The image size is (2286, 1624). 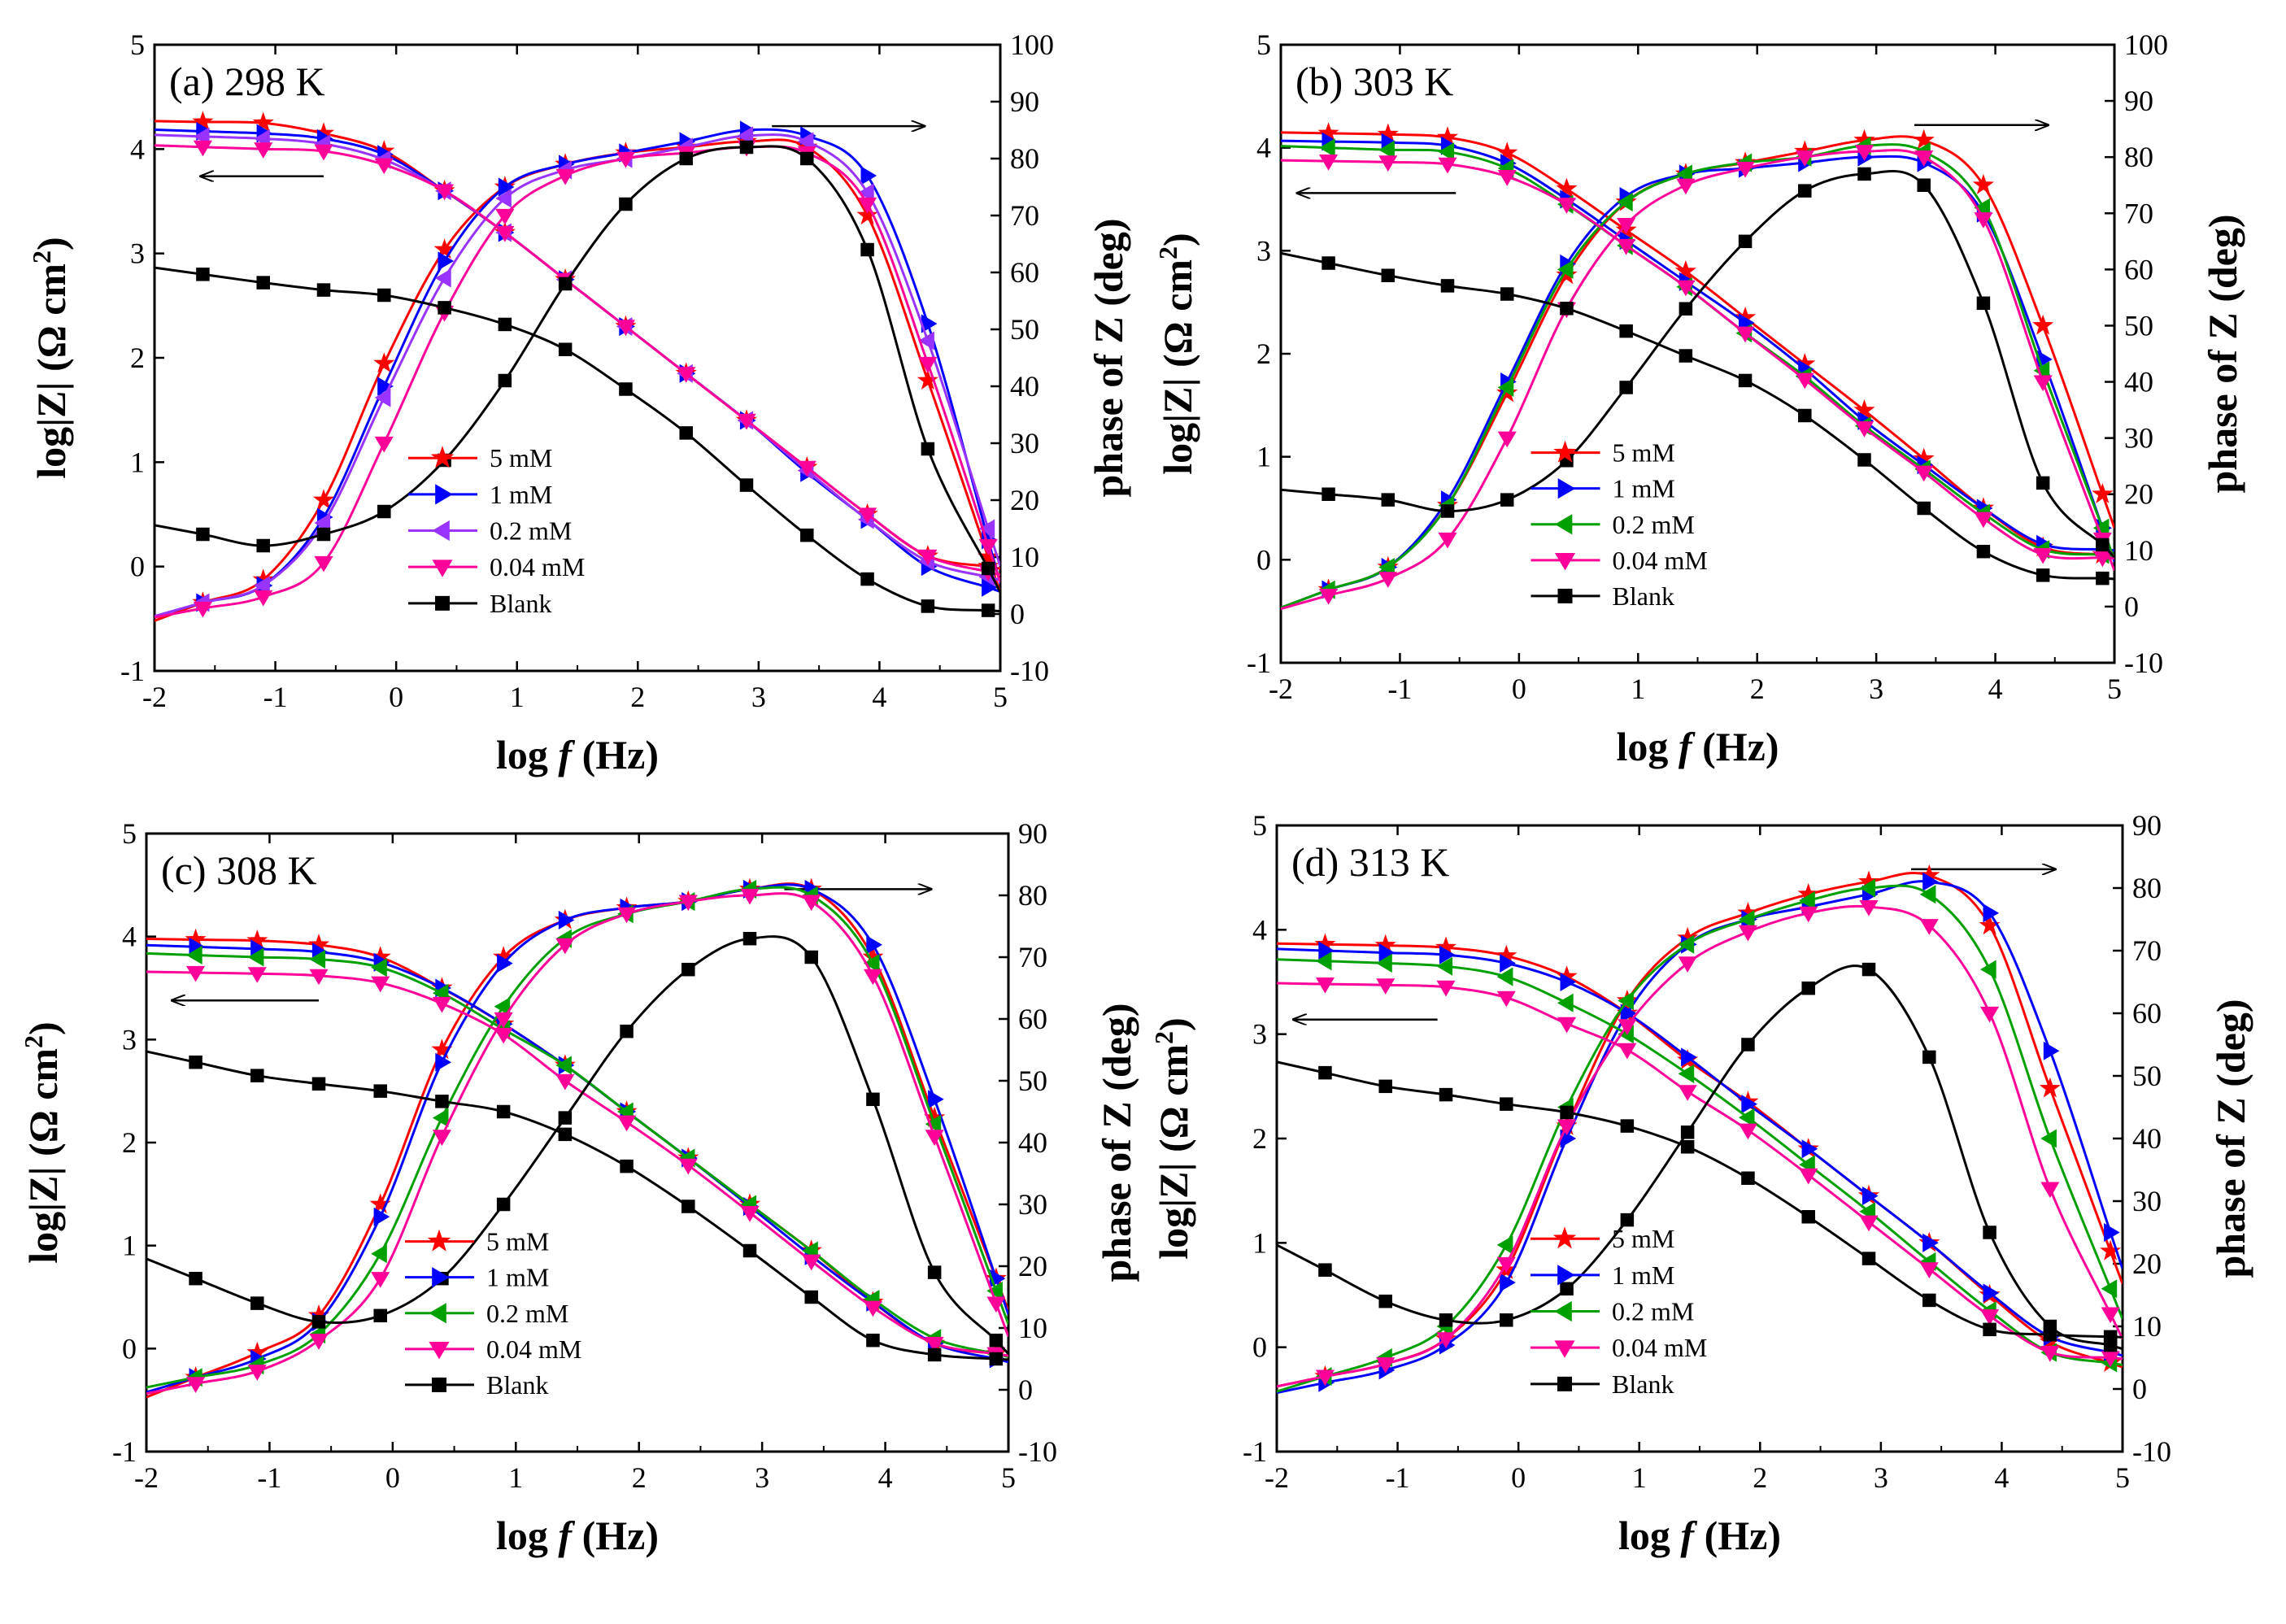 I want to click on y-right-tick-label: 60, so click(x=1032, y=1019).